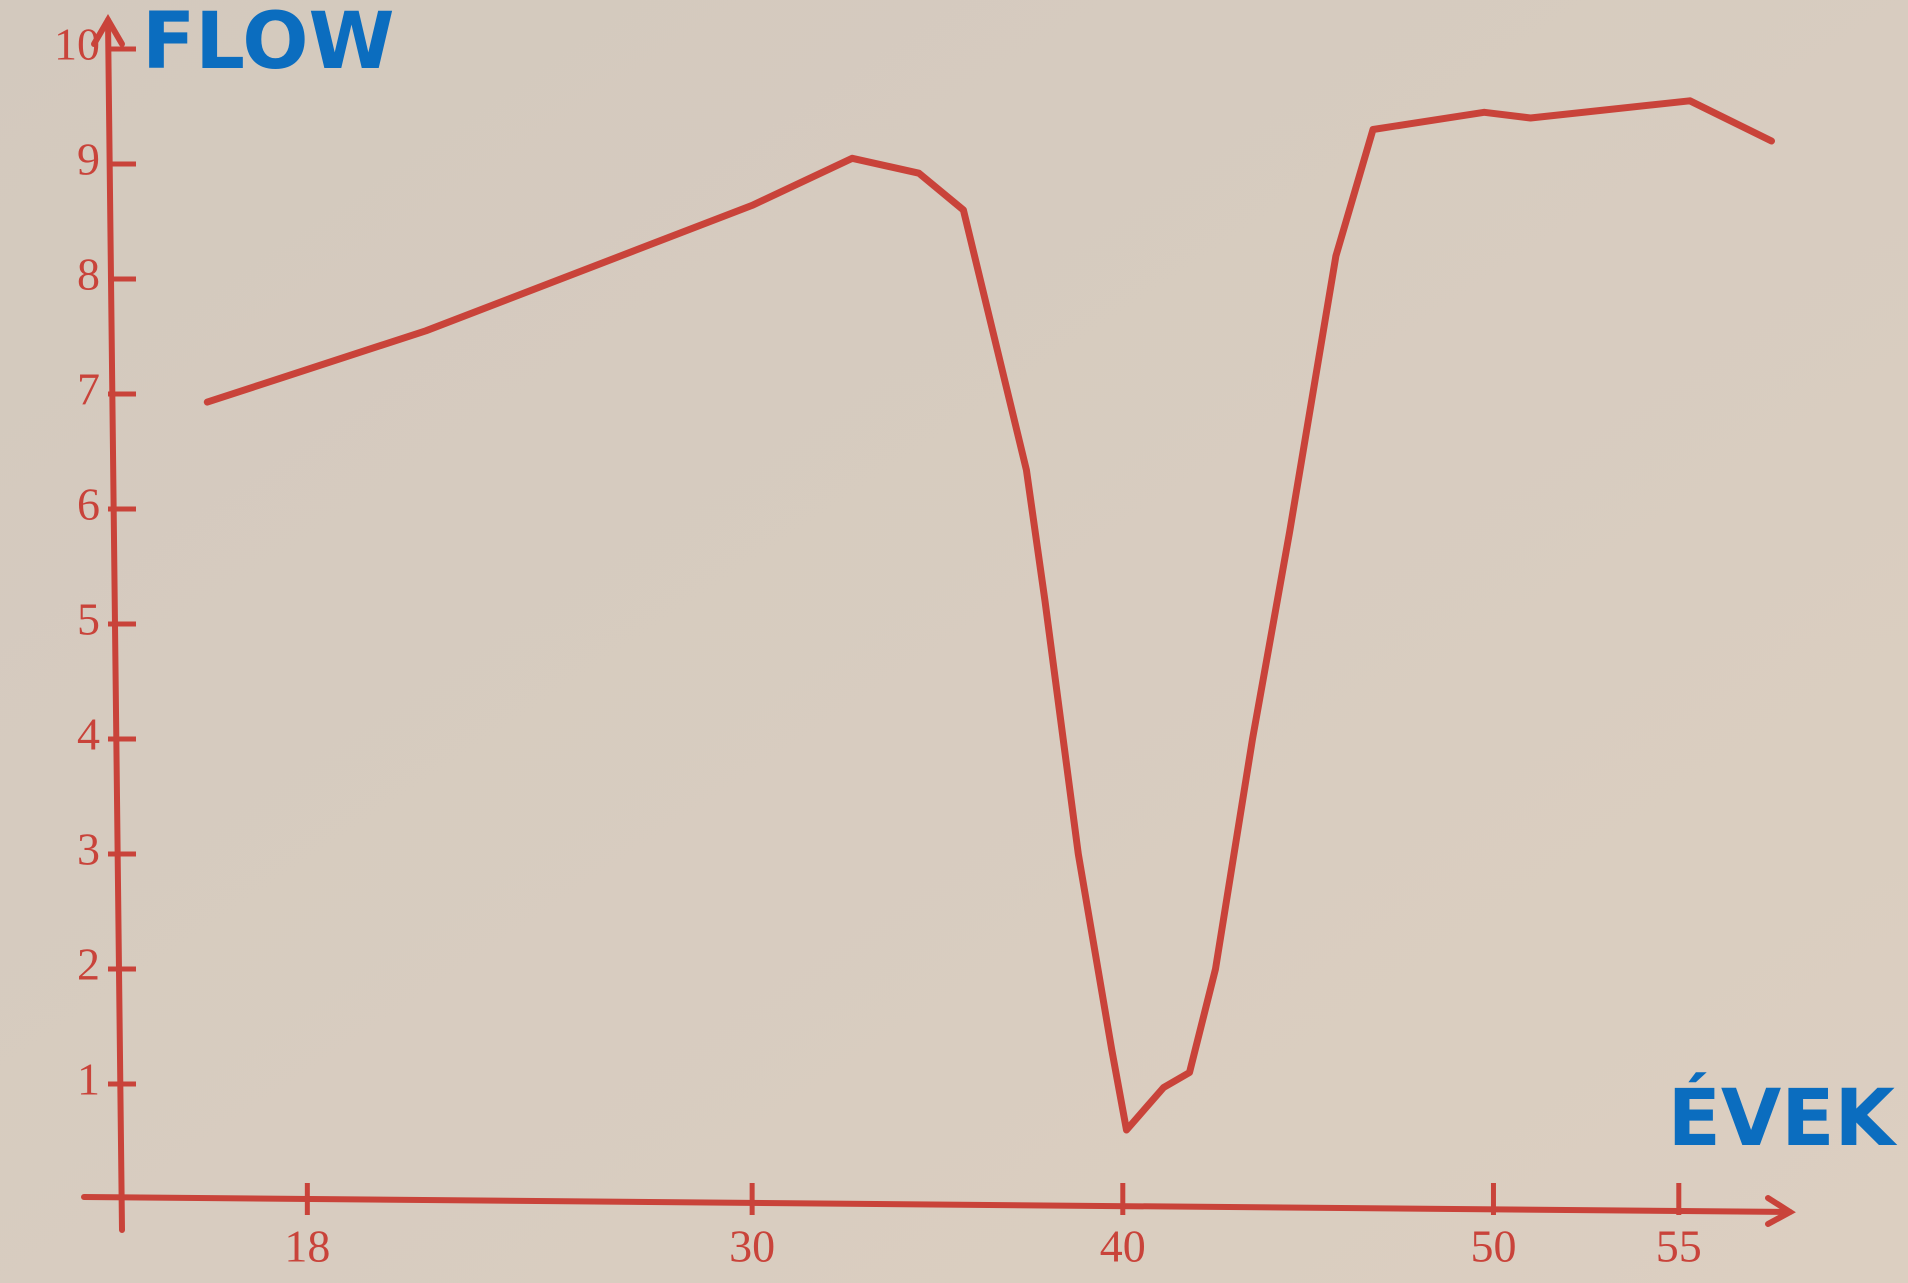 Image resolution: width=1908 pixels, height=1283 pixels. Describe the element at coordinates (1123, 1246) in the screenshot. I see `x-tick-label: 40` at that location.